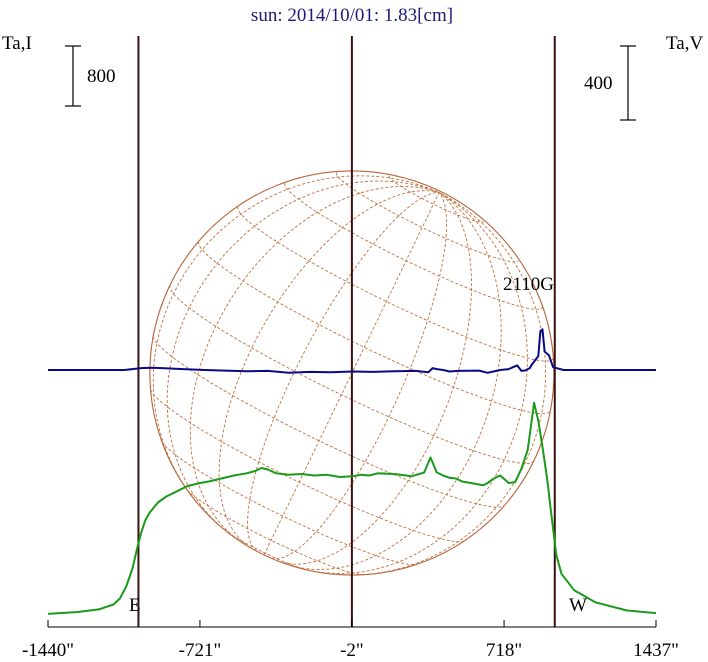  I want to click on x-tick-label: -721", so click(200, 650).